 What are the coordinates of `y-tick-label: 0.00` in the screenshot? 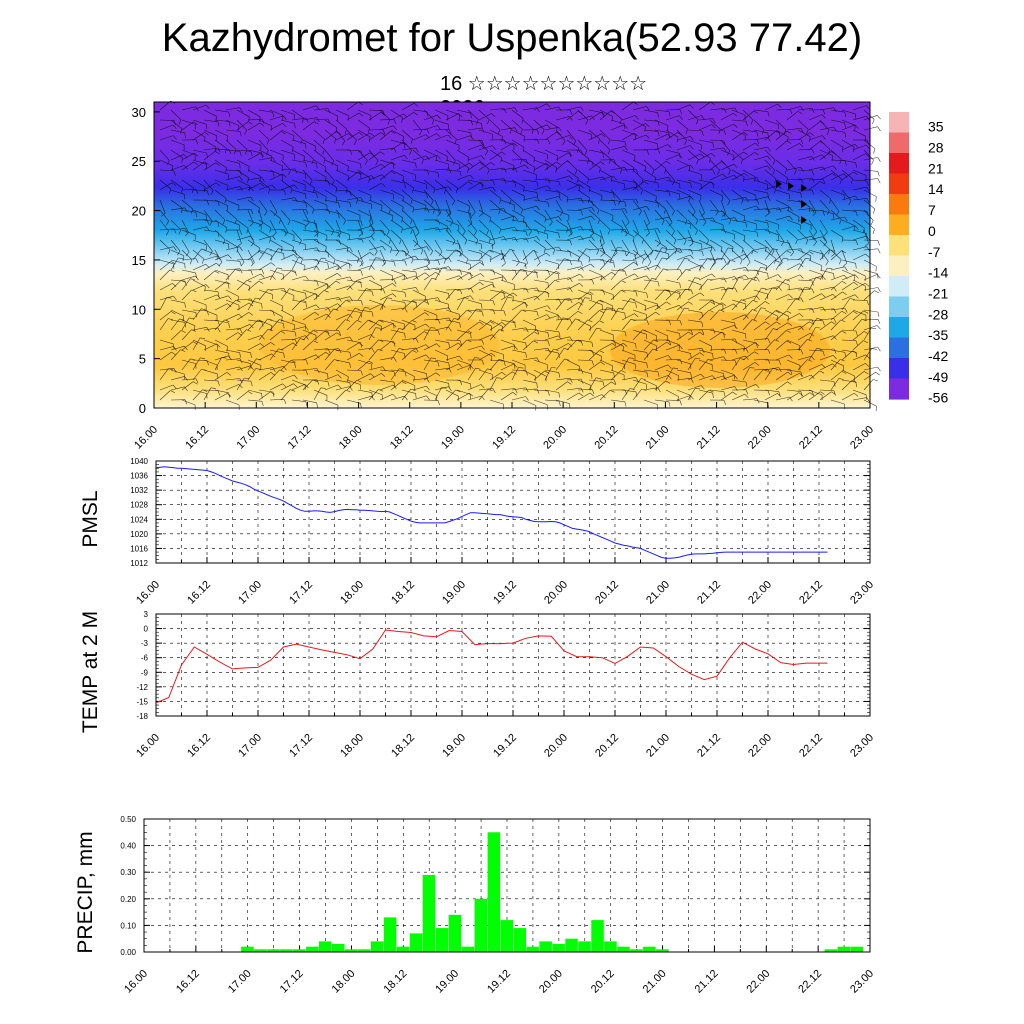 It's located at (128, 952).